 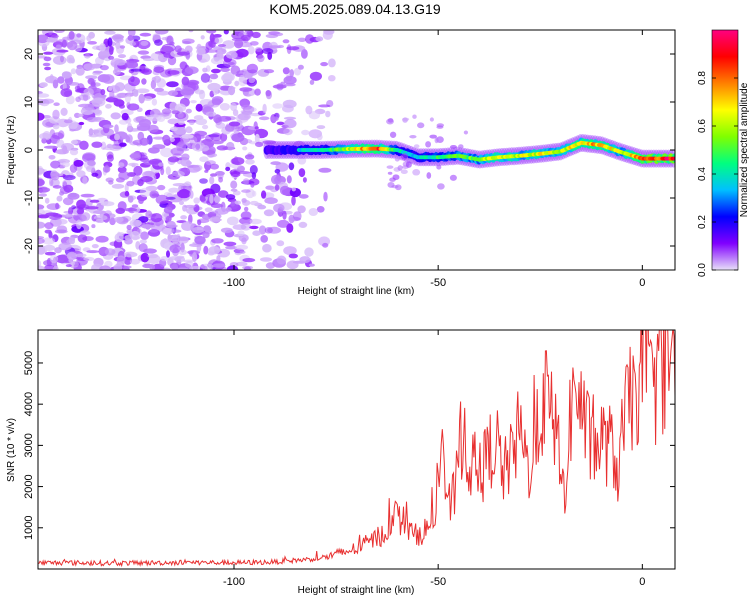 I want to click on bottom-x-axis-label: Height of straight line (km), so click(x=356, y=590).